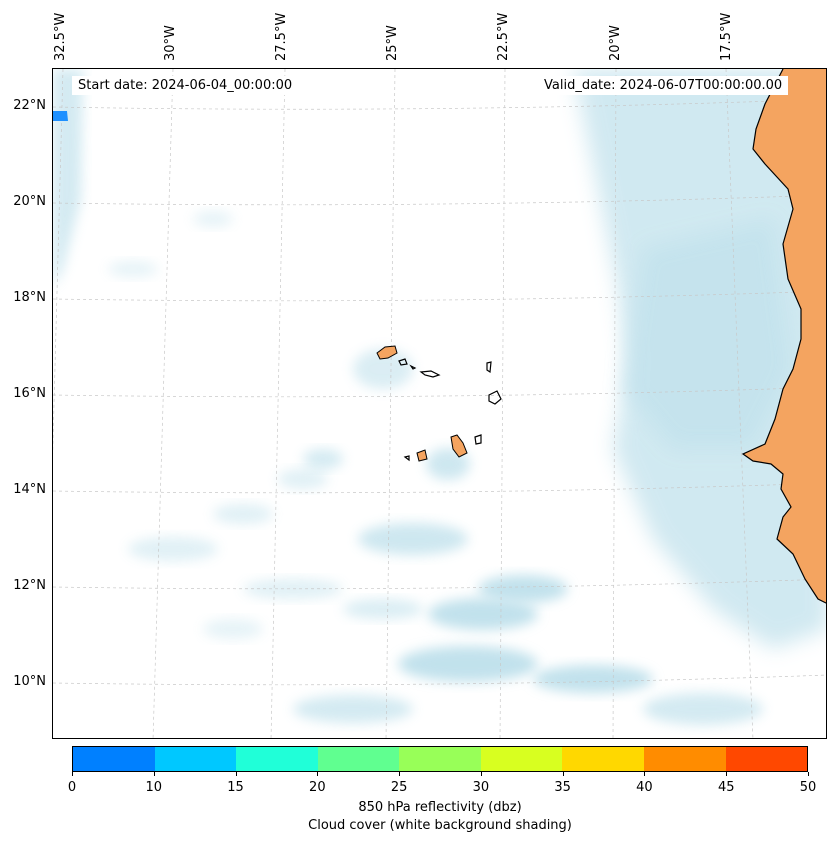 Image resolution: width=837 pixels, height=843 pixels. I want to click on lon-label: 22.5°W, so click(503, 36).